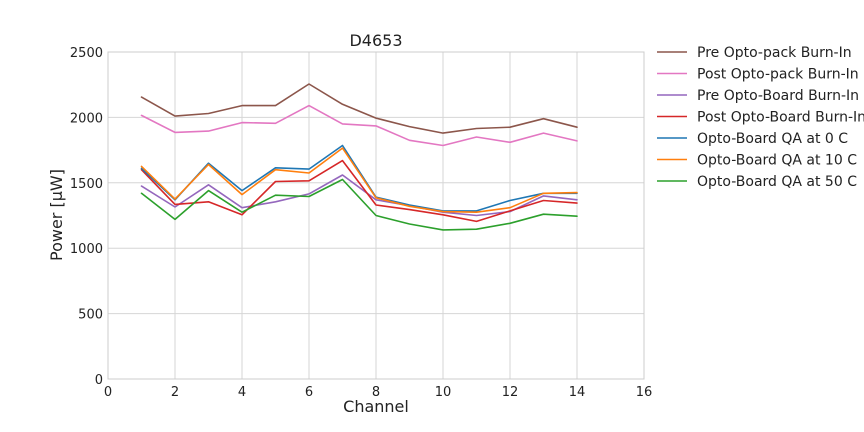 This screenshot has width=864, height=432. Describe the element at coordinates (443, 392) in the screenshot. I see `x-tick-label: 10` at that location.